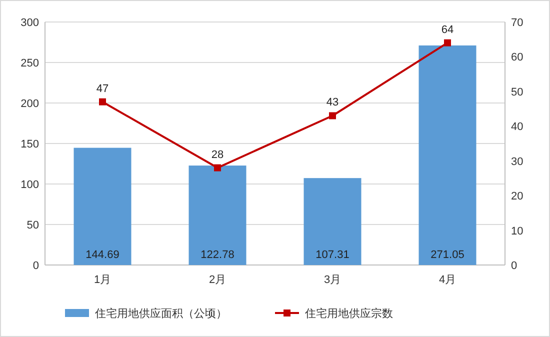  Describe the element at coordinates (517, 92) in the screenshot. I see `y2-tick-label: 50` at that location.